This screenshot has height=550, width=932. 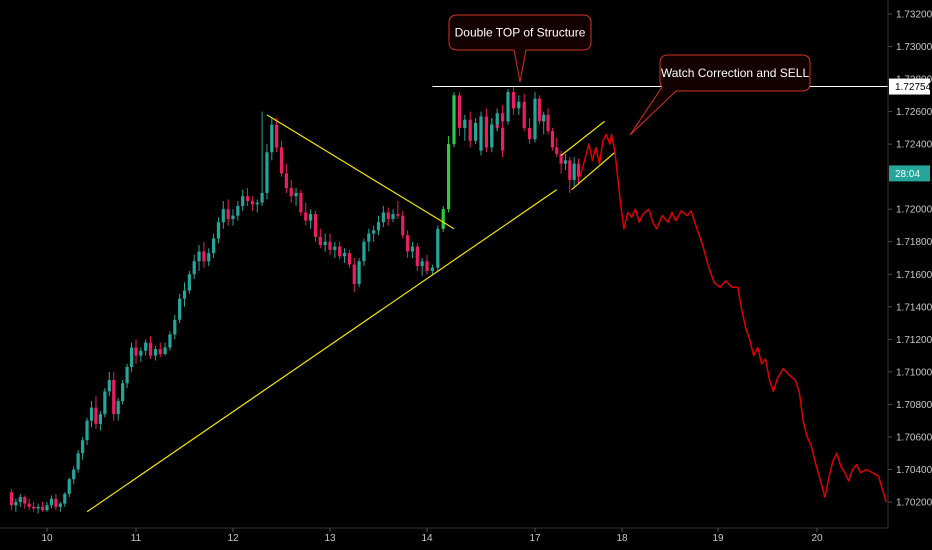 I want to click on y-tick-label: 1.70400, so click(x=914, y=470).